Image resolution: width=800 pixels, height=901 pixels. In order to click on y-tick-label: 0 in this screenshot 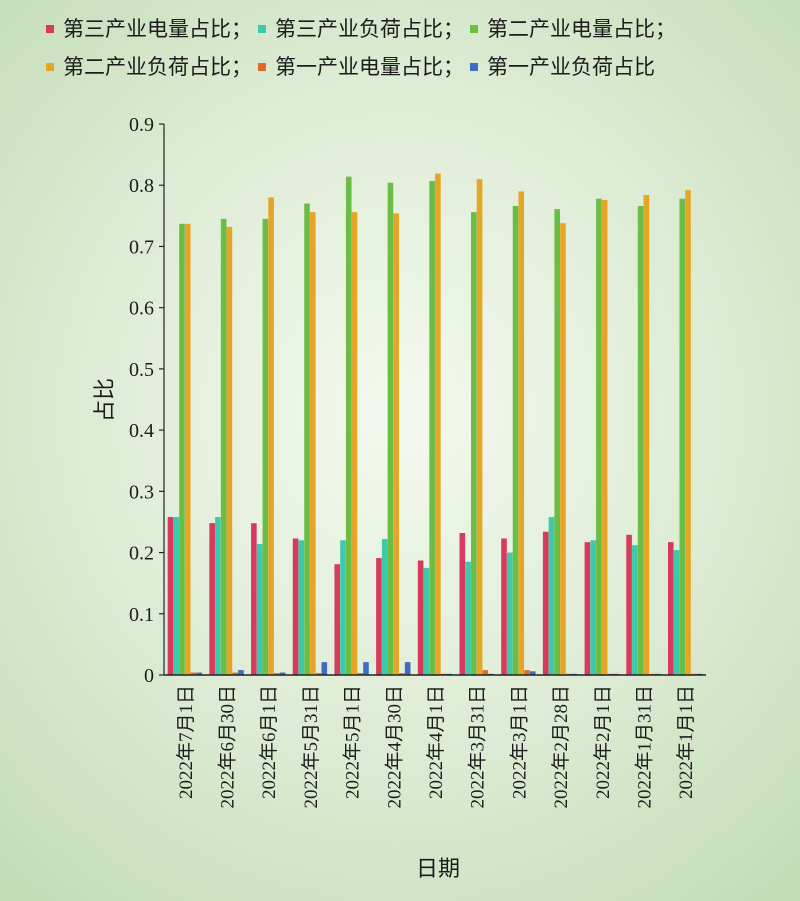, I will do `click(149, 676)`.